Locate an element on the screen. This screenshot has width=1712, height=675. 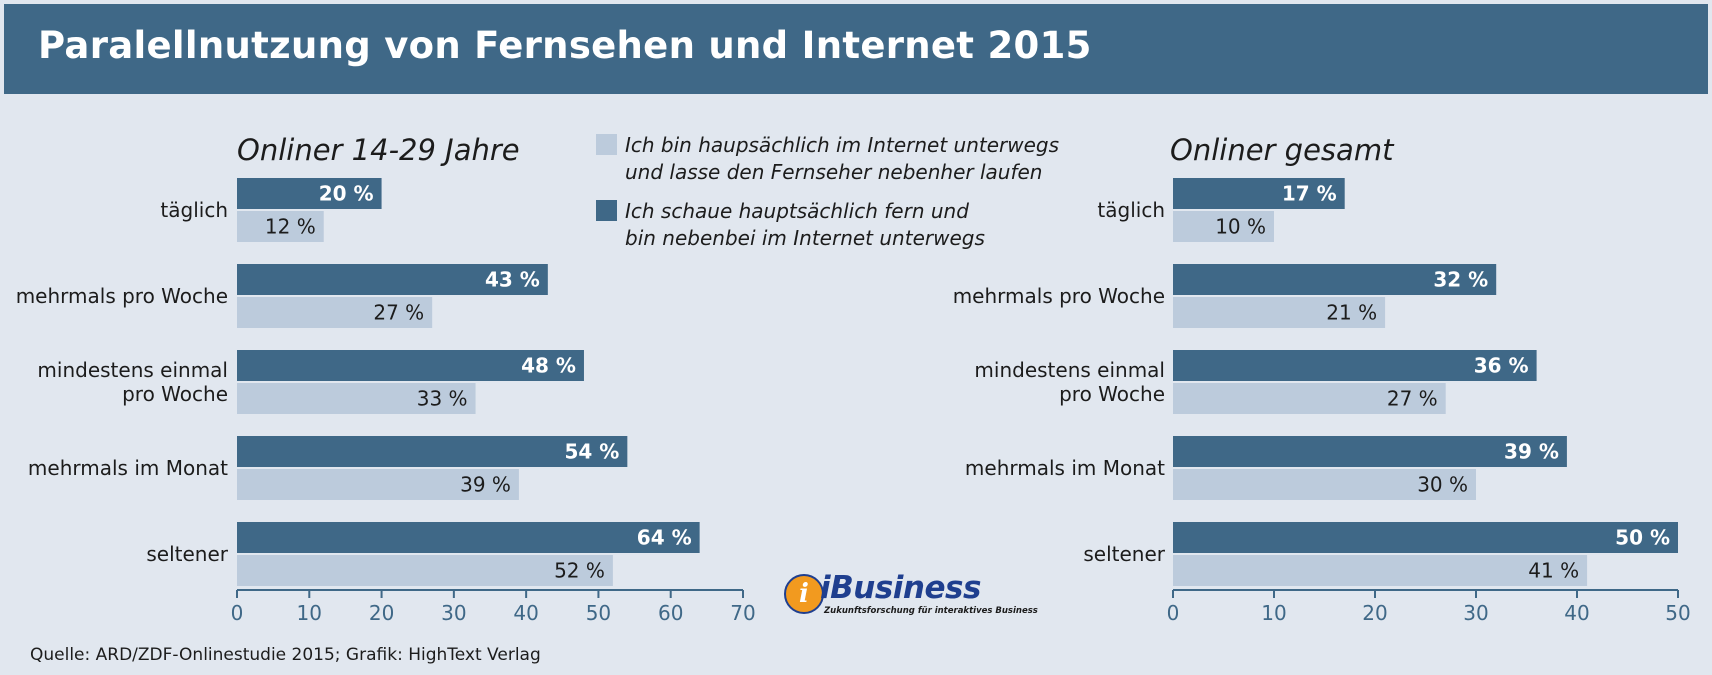
young-x-tick-label: 70 is located at coordinates (742, 613).